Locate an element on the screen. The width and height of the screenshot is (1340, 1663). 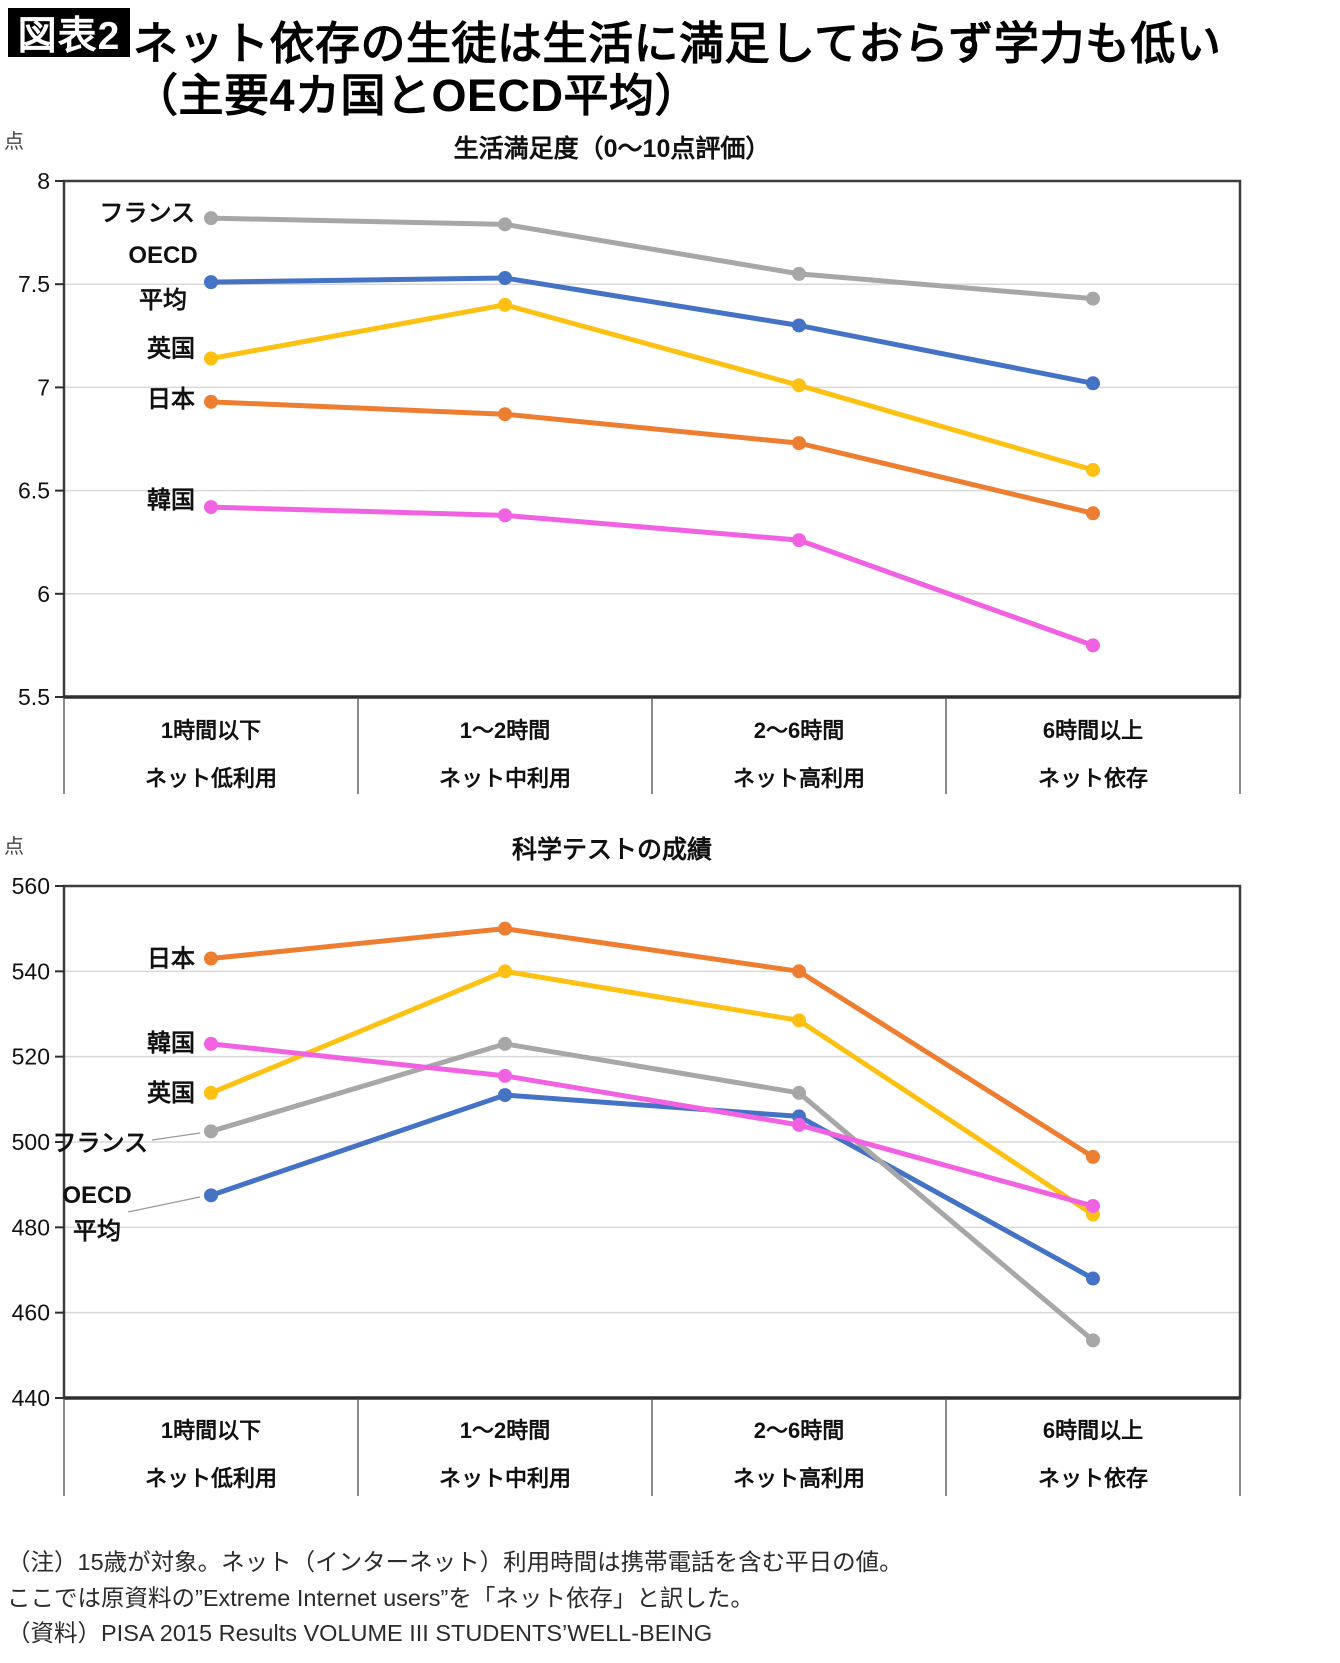
y-tick-label: 500 is located at coordinates (31, 1142).